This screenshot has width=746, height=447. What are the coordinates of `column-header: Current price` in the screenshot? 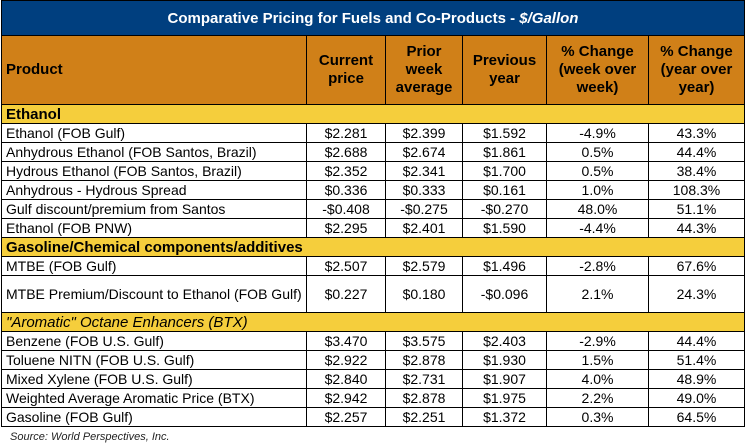 It's located at (346, 70).